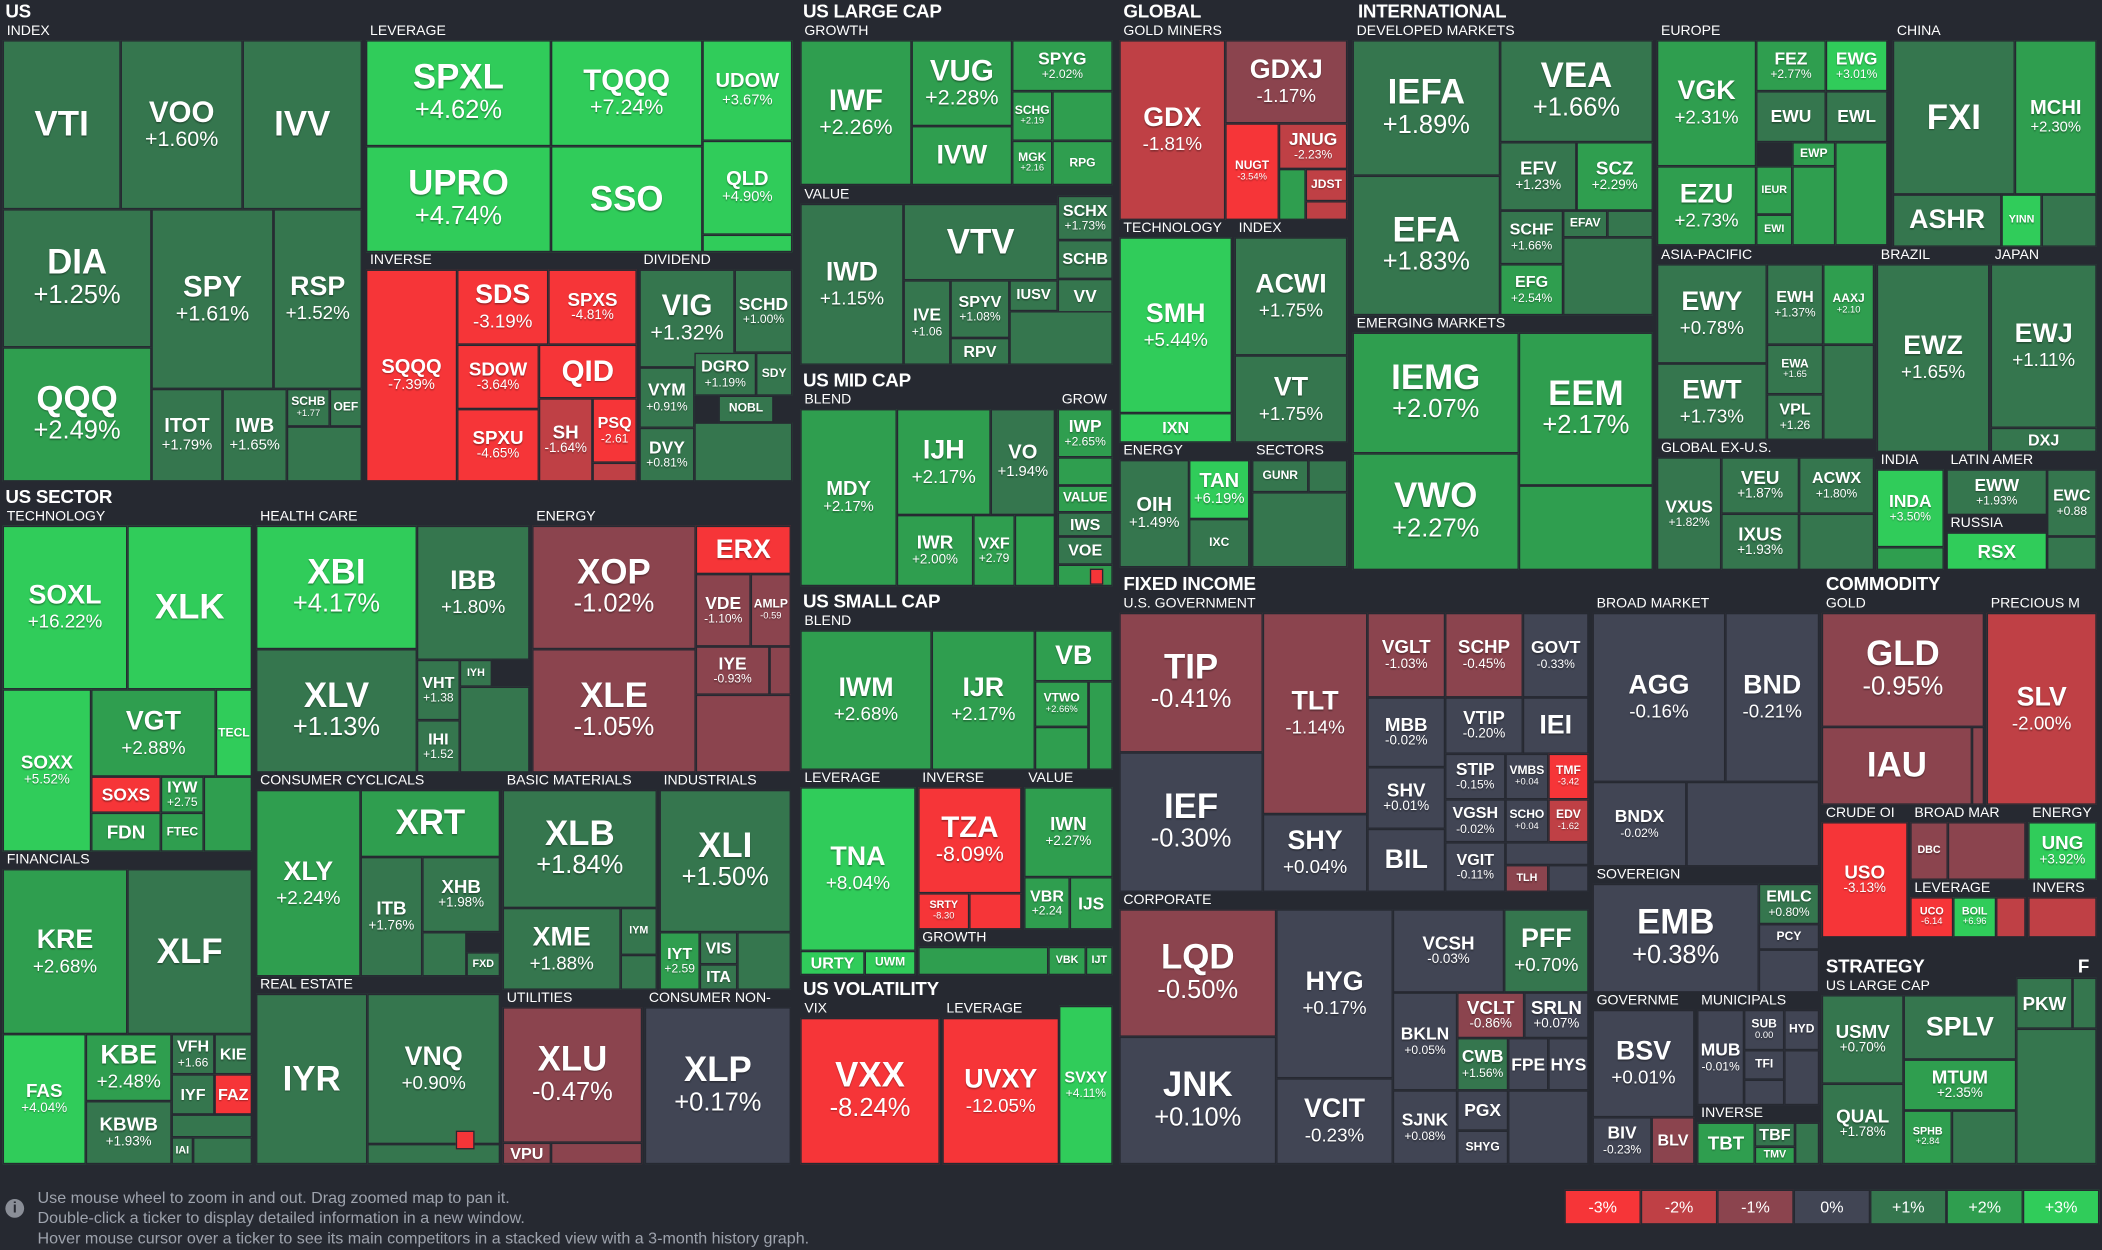  Describe the element at coordinates (927, 322) in the screenshot. I see `ticker-tile-ive: IVE +1.06` at that location.